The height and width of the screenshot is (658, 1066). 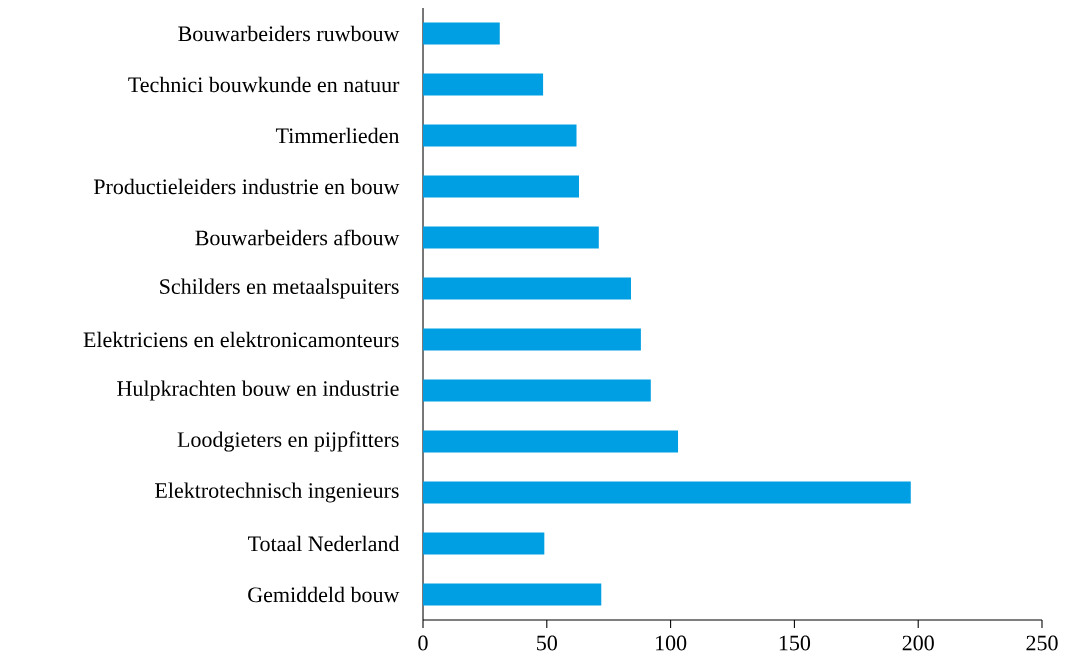 I want to click on y-tick-label: Technici bouwkunde en natuur, so click(x=264, y=84).